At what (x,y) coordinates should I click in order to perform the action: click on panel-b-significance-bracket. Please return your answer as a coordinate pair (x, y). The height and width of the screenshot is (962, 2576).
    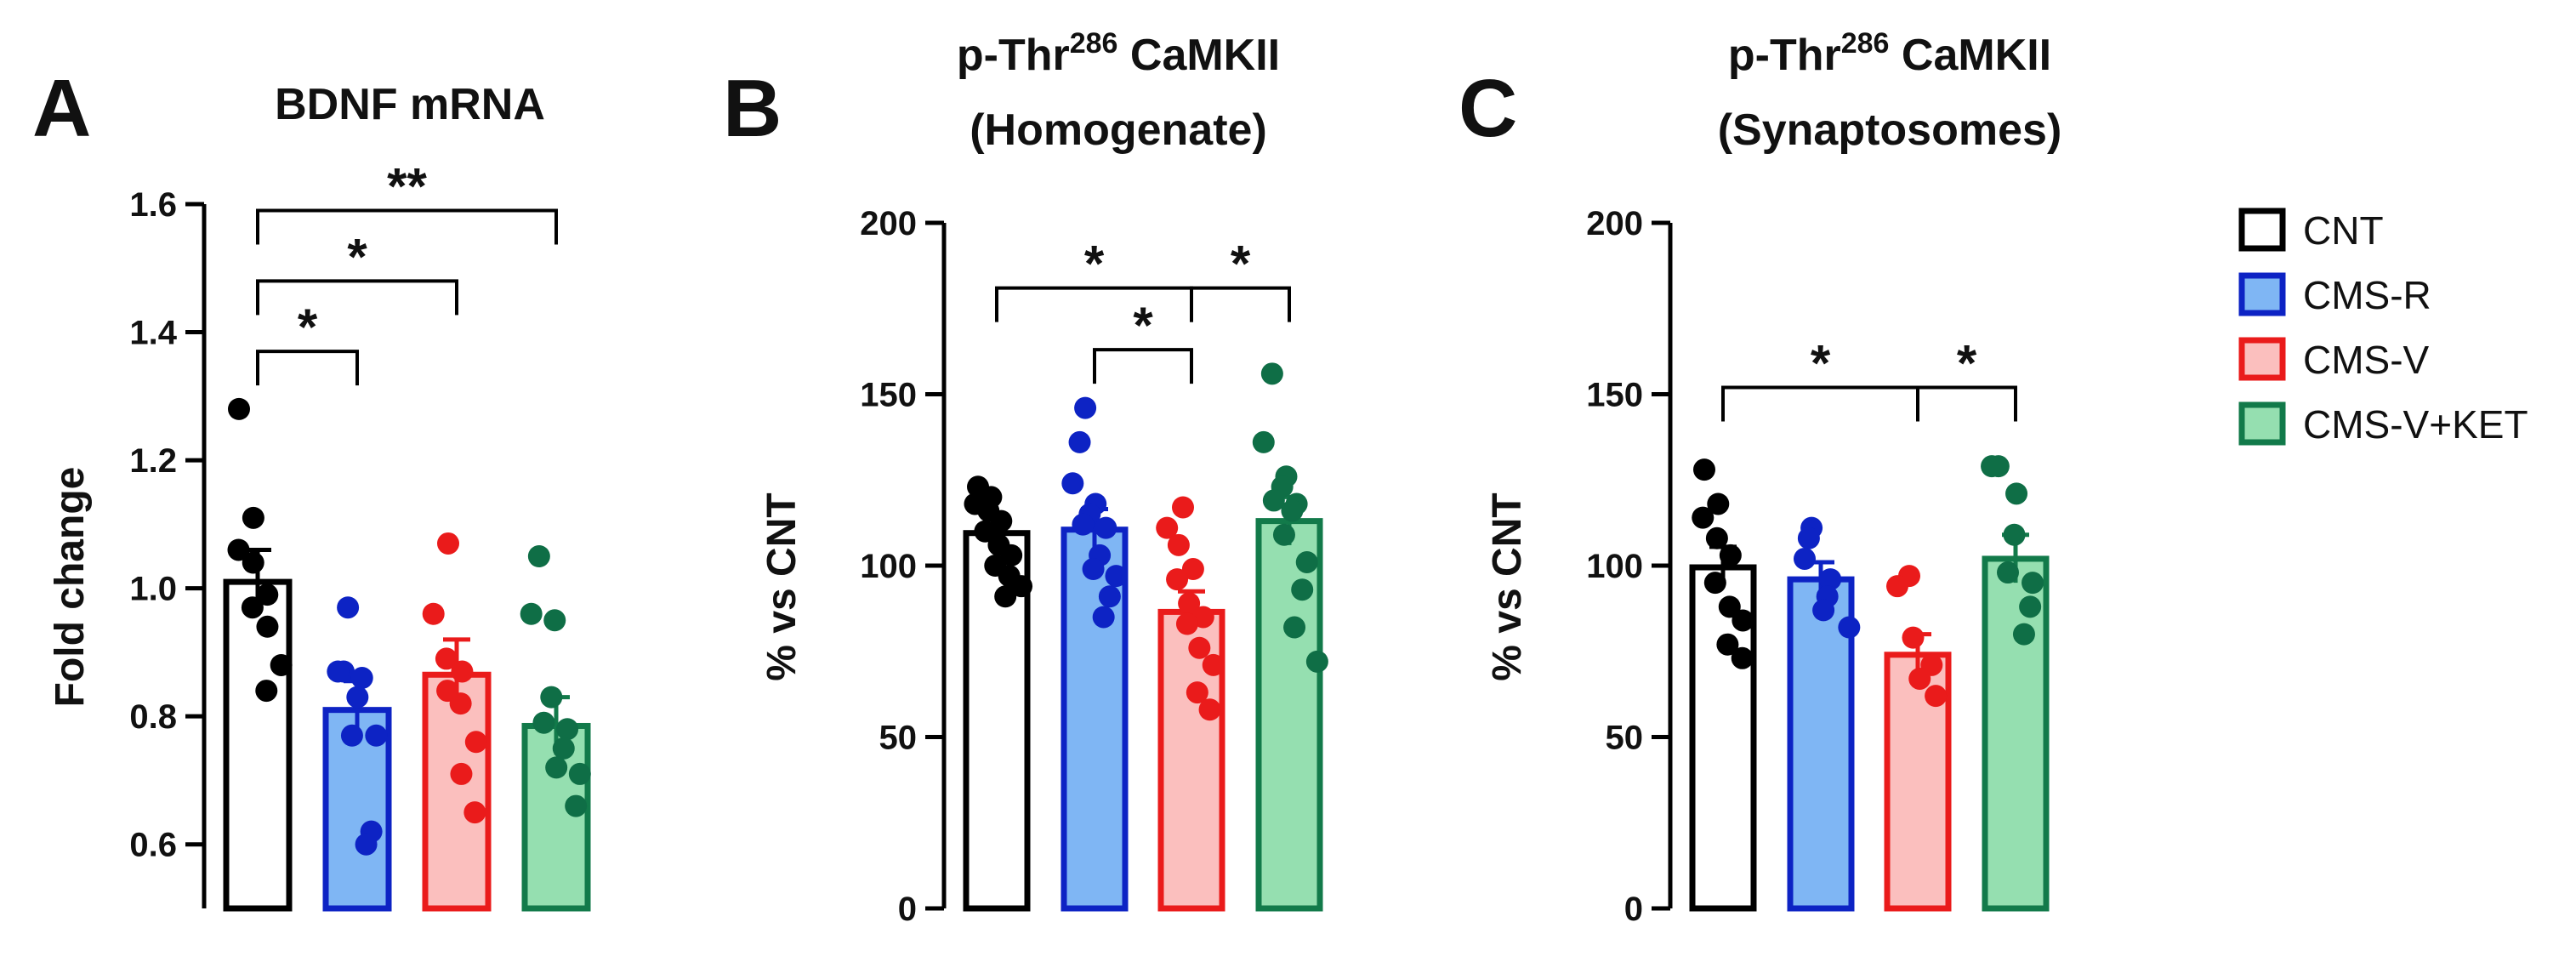
    Looking at the image, I should click on (1240, 304).